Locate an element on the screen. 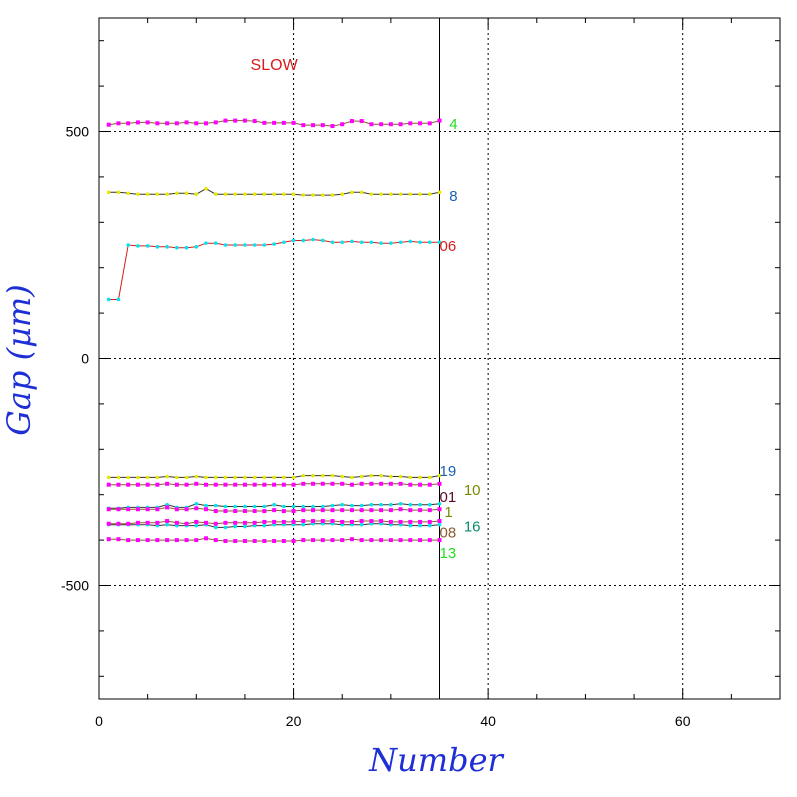 This screenshot has width=797, height=797. series-label: 13 is located at coordinates (448, 553).